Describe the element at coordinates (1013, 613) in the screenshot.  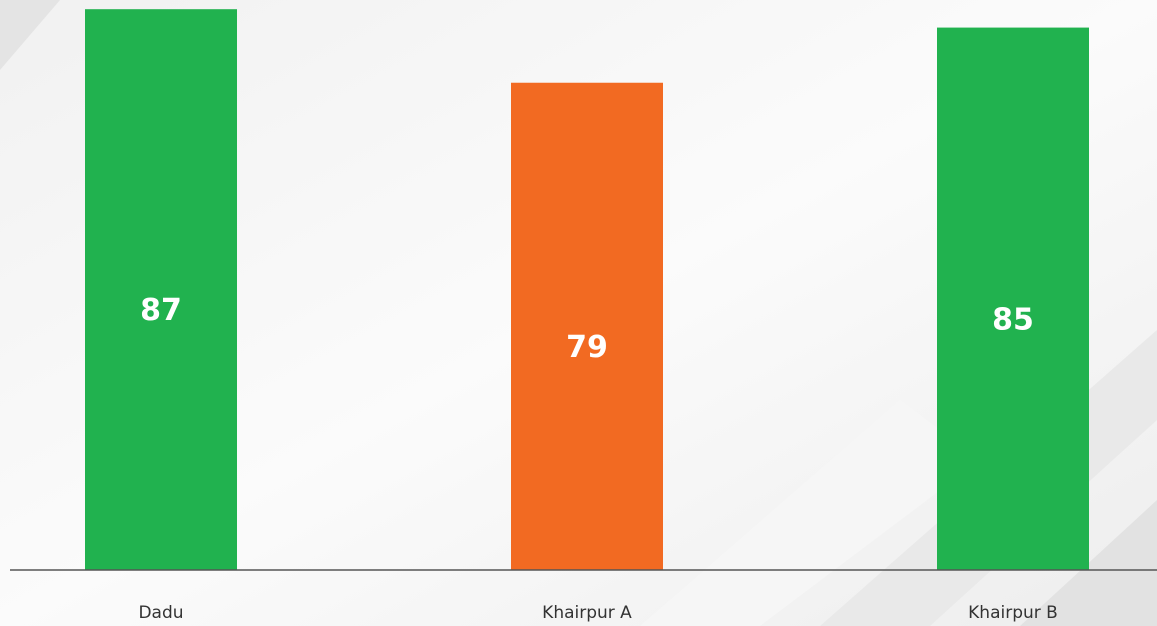
I see `x-tick-label: Khairpur B` at that location.